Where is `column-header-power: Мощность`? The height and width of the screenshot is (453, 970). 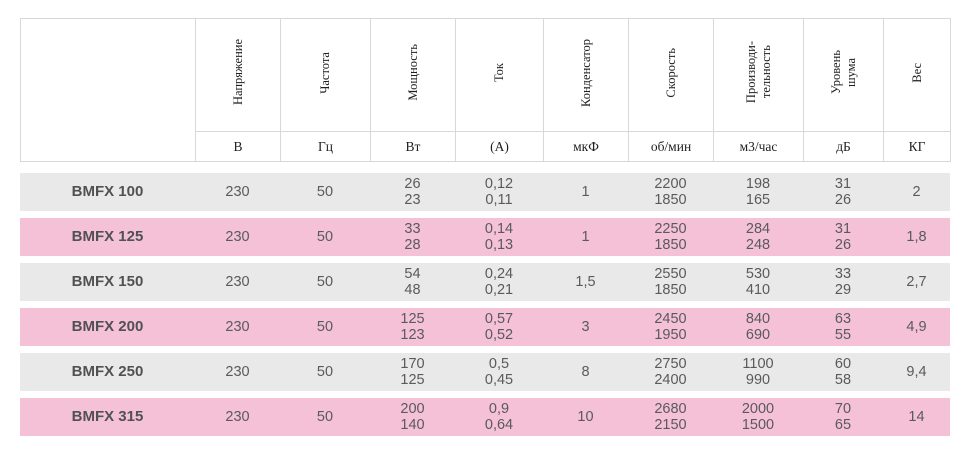 column-header-power: Мощность is located at coordinates (413, 75).